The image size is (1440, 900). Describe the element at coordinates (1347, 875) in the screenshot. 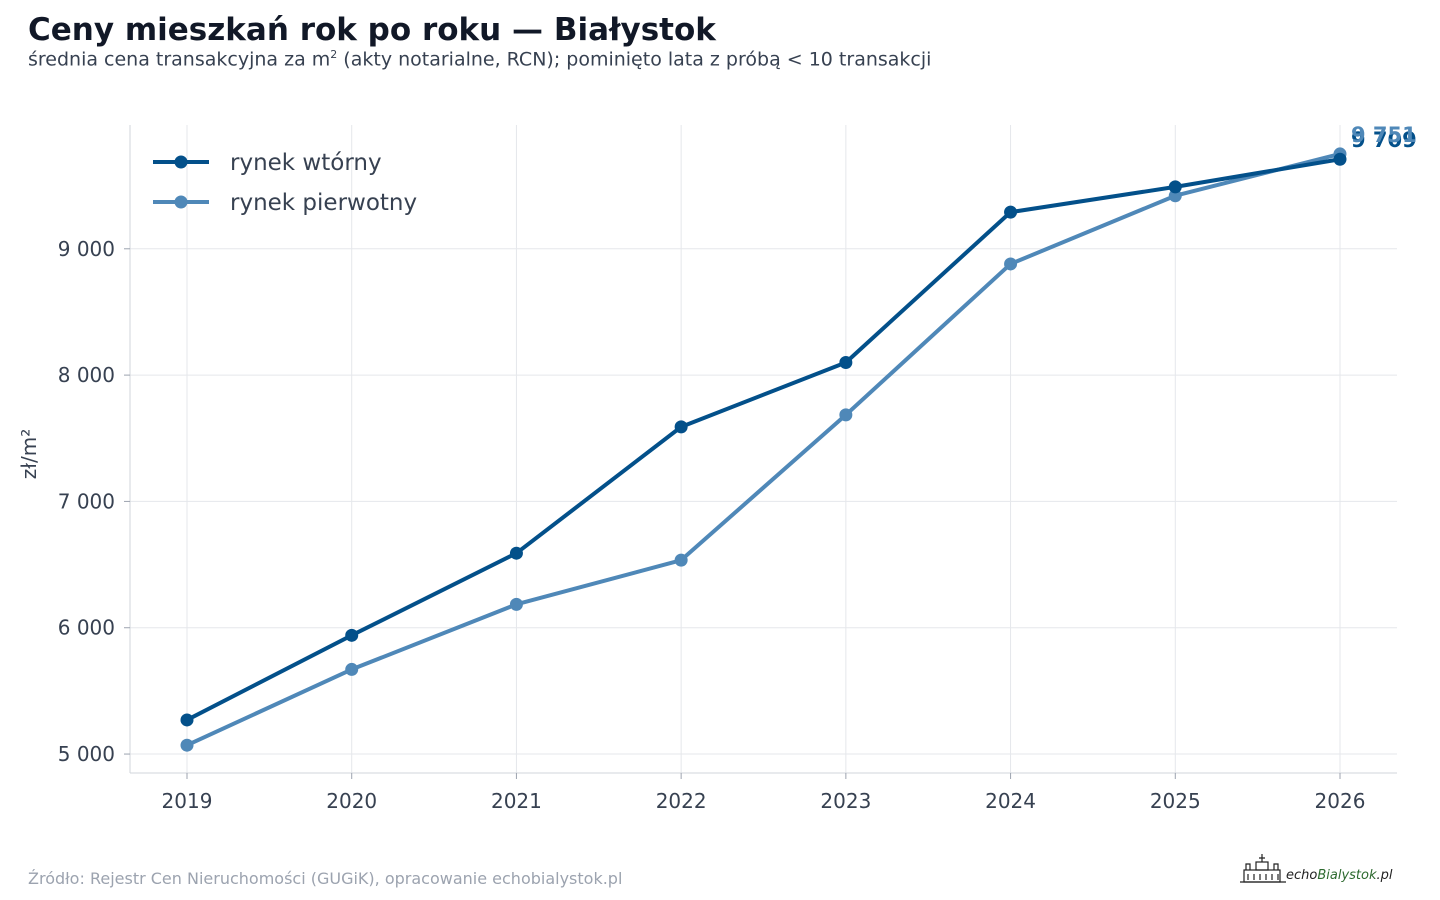

I see `logo-bialystok: Bialystok` at that location.